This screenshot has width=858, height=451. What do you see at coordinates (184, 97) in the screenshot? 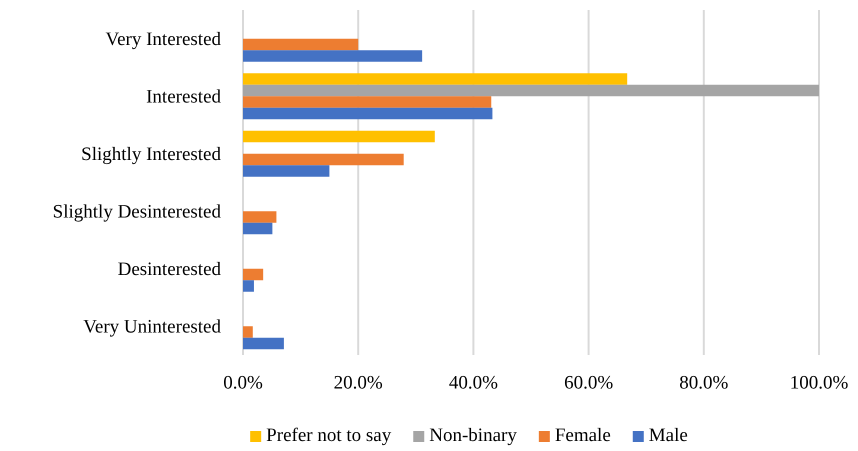
I see `y-tick-label: Interested` at bounding box center [184, 97].